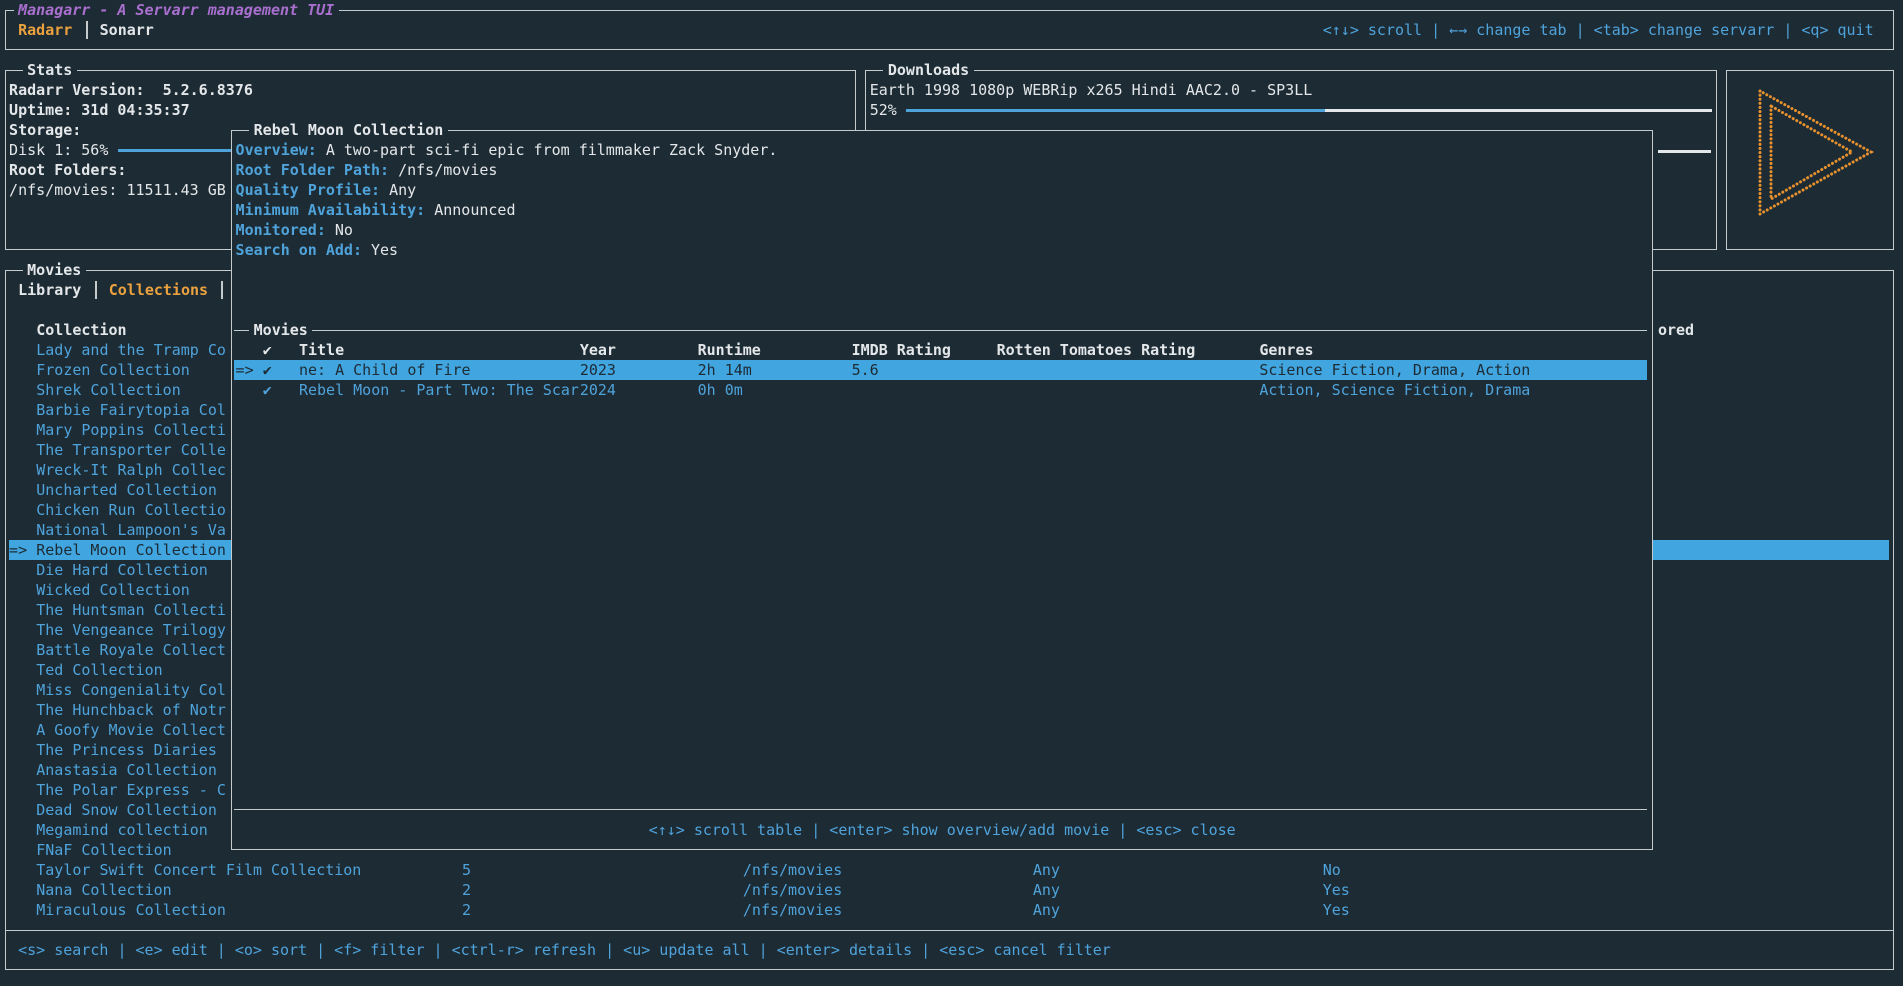 Image resolution: width=1903 pixels, height=986 pixels. I want to click on popup-selected-highlight, so click(940, 370).